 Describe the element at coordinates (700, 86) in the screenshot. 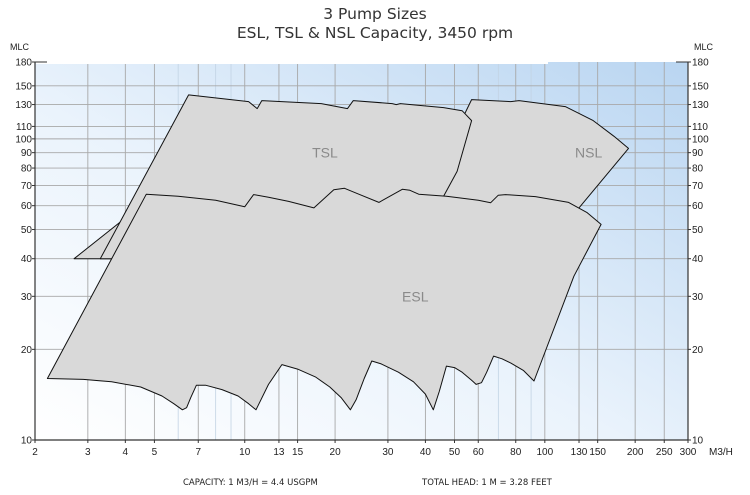

I see `y-tick-label-right: 150` at that location.